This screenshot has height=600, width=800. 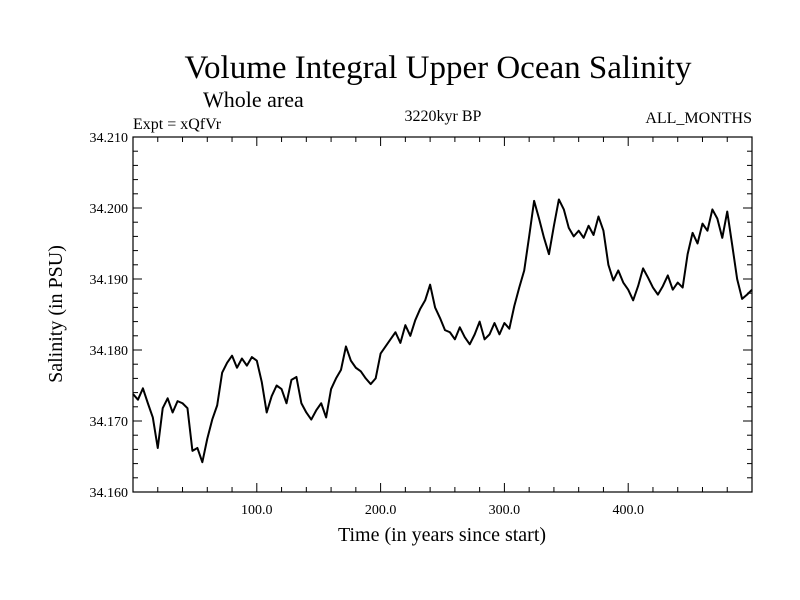 What do you see at coordinates (628, 510) in the screenshot?
I see `x-tick-label: 400.0` at bounding box center [628, 510].